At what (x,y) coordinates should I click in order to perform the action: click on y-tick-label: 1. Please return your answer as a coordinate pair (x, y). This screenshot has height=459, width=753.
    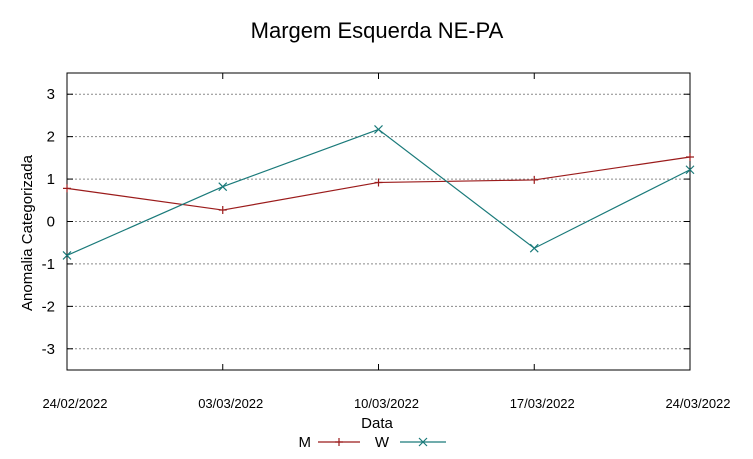
    Looking at the image, I should click on (51, 179).